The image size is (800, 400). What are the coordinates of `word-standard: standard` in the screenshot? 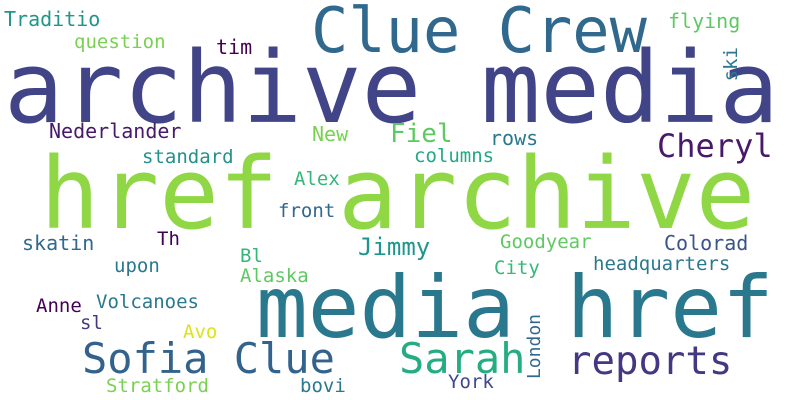 It's located at (188, 157).